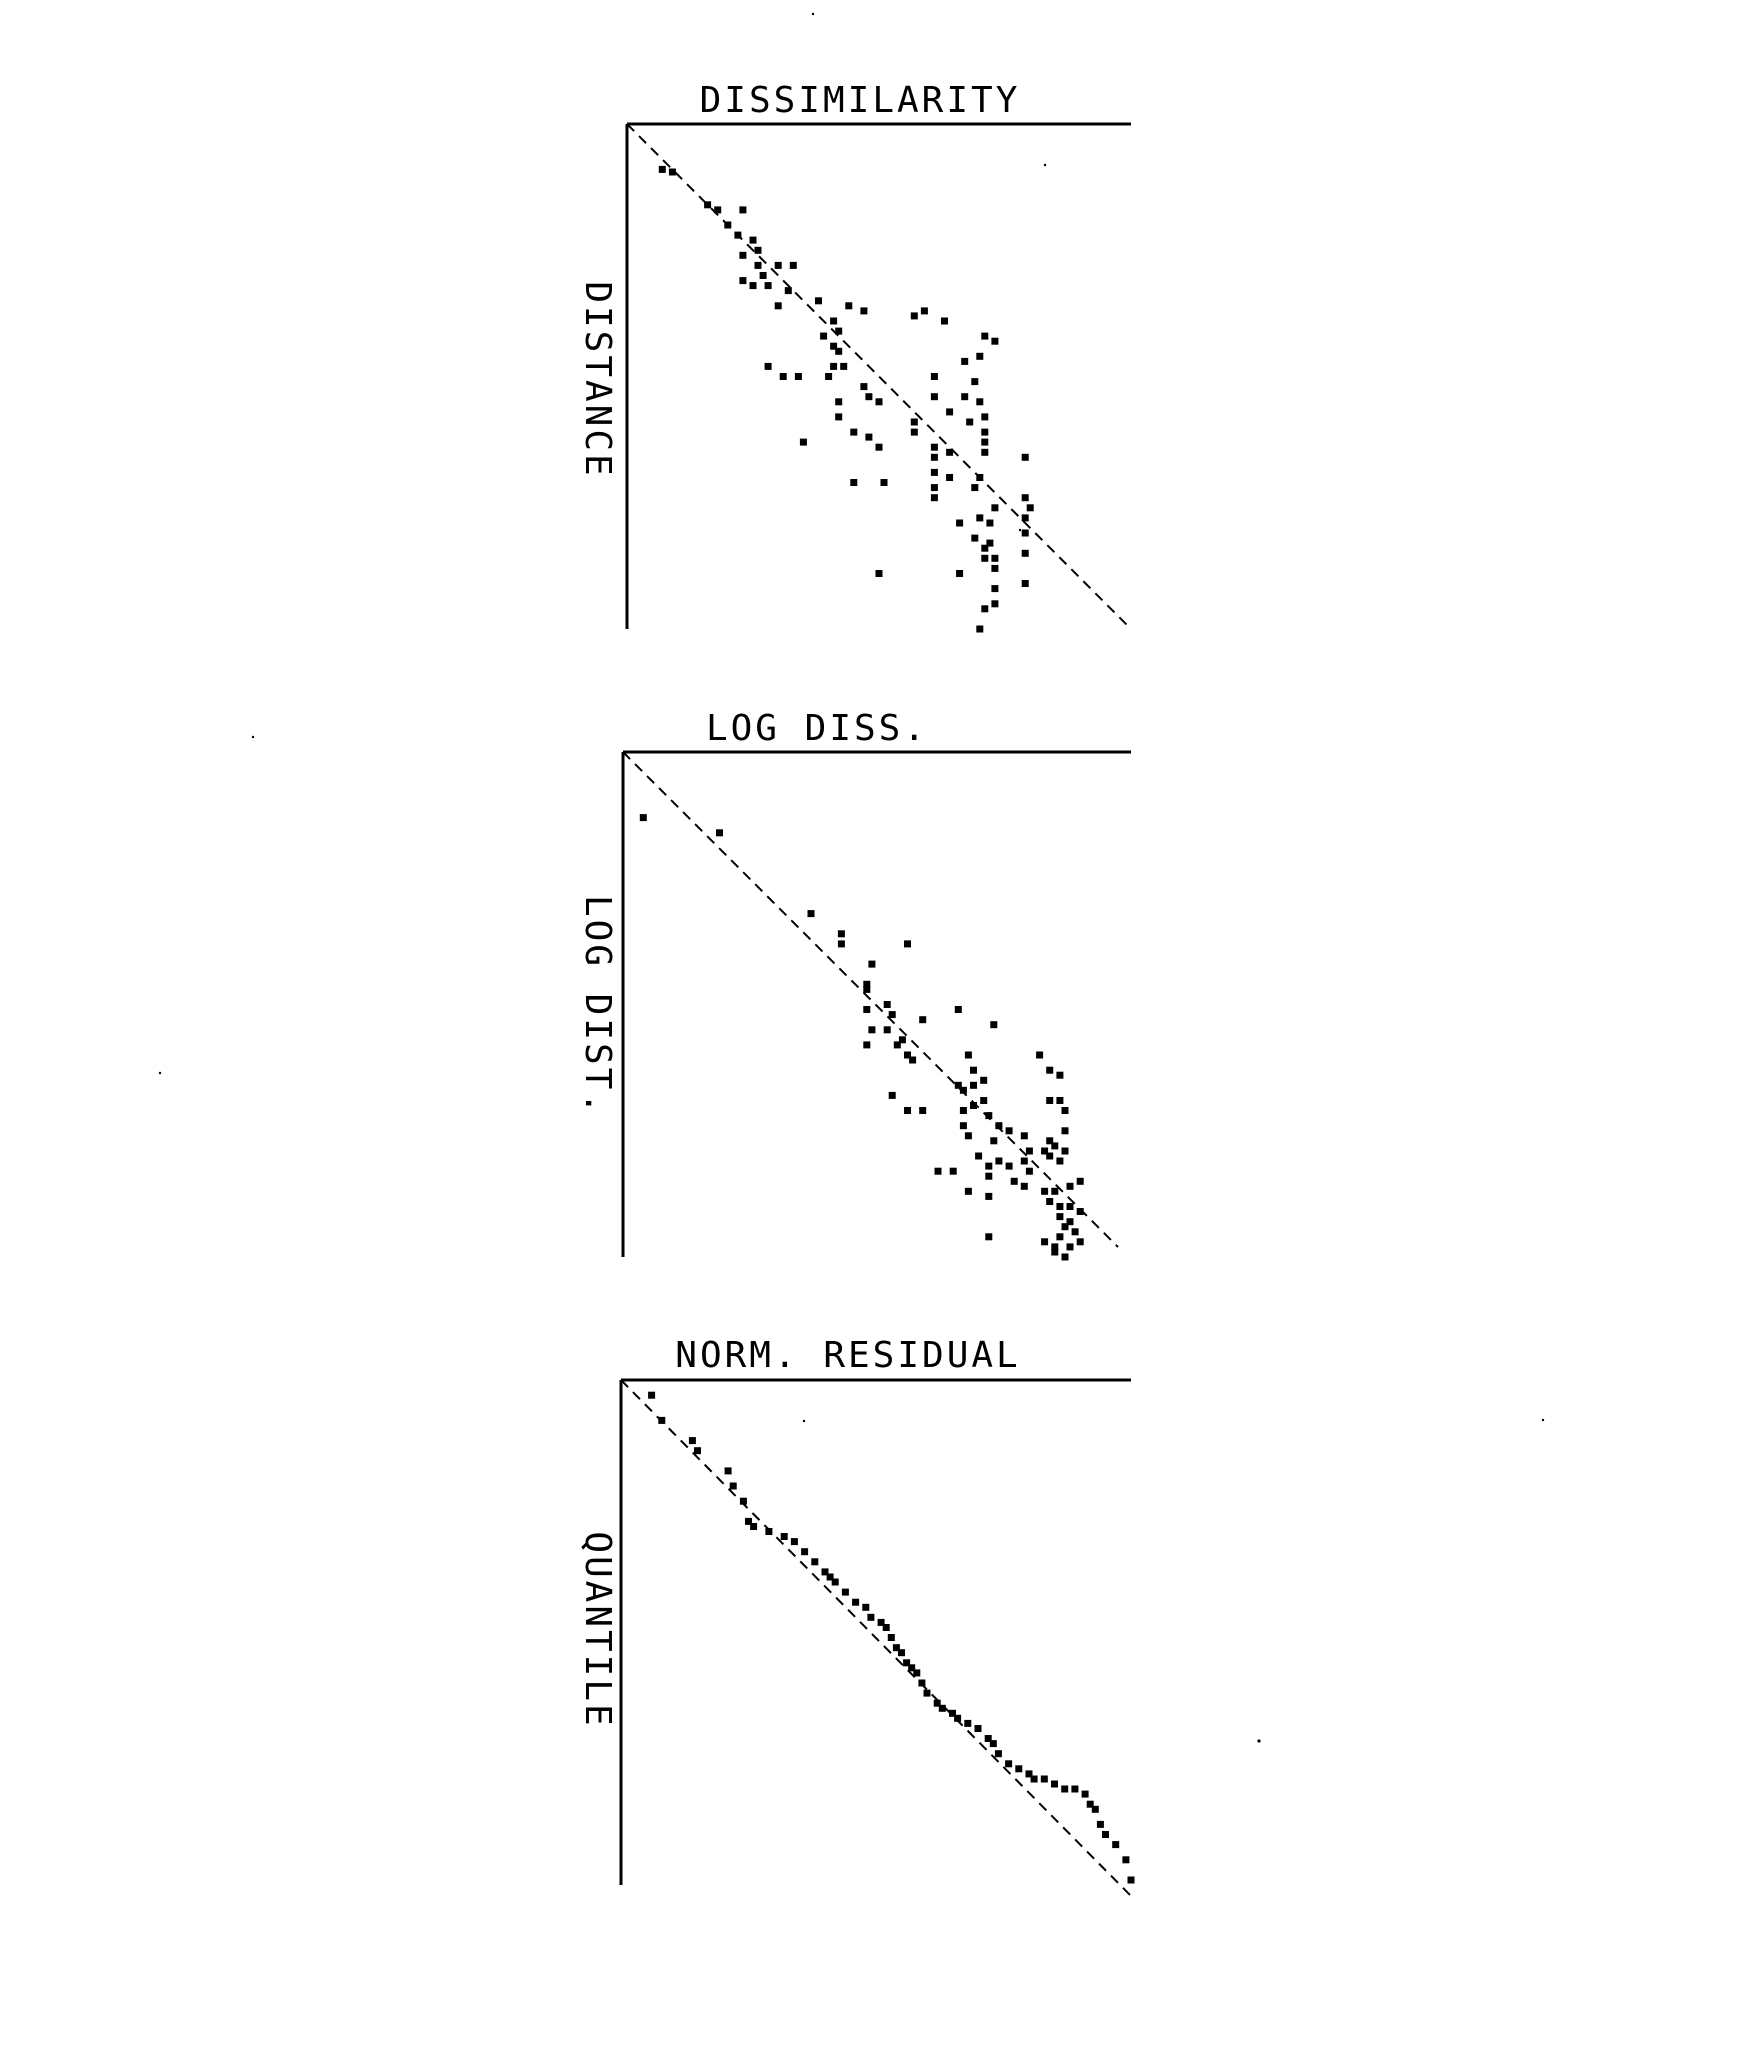 This screenshot has height=2054, width=1757. I want to click on y-axis-label-2: LOG DIST., so click(597, 1006).